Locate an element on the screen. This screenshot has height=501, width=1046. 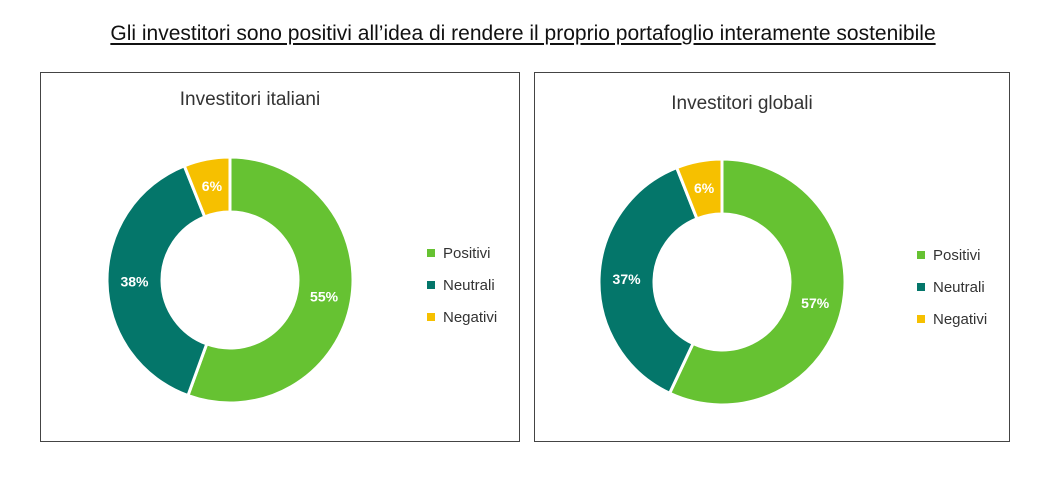
slice-label-positivi: 55% is located at coordinates (324, 297).